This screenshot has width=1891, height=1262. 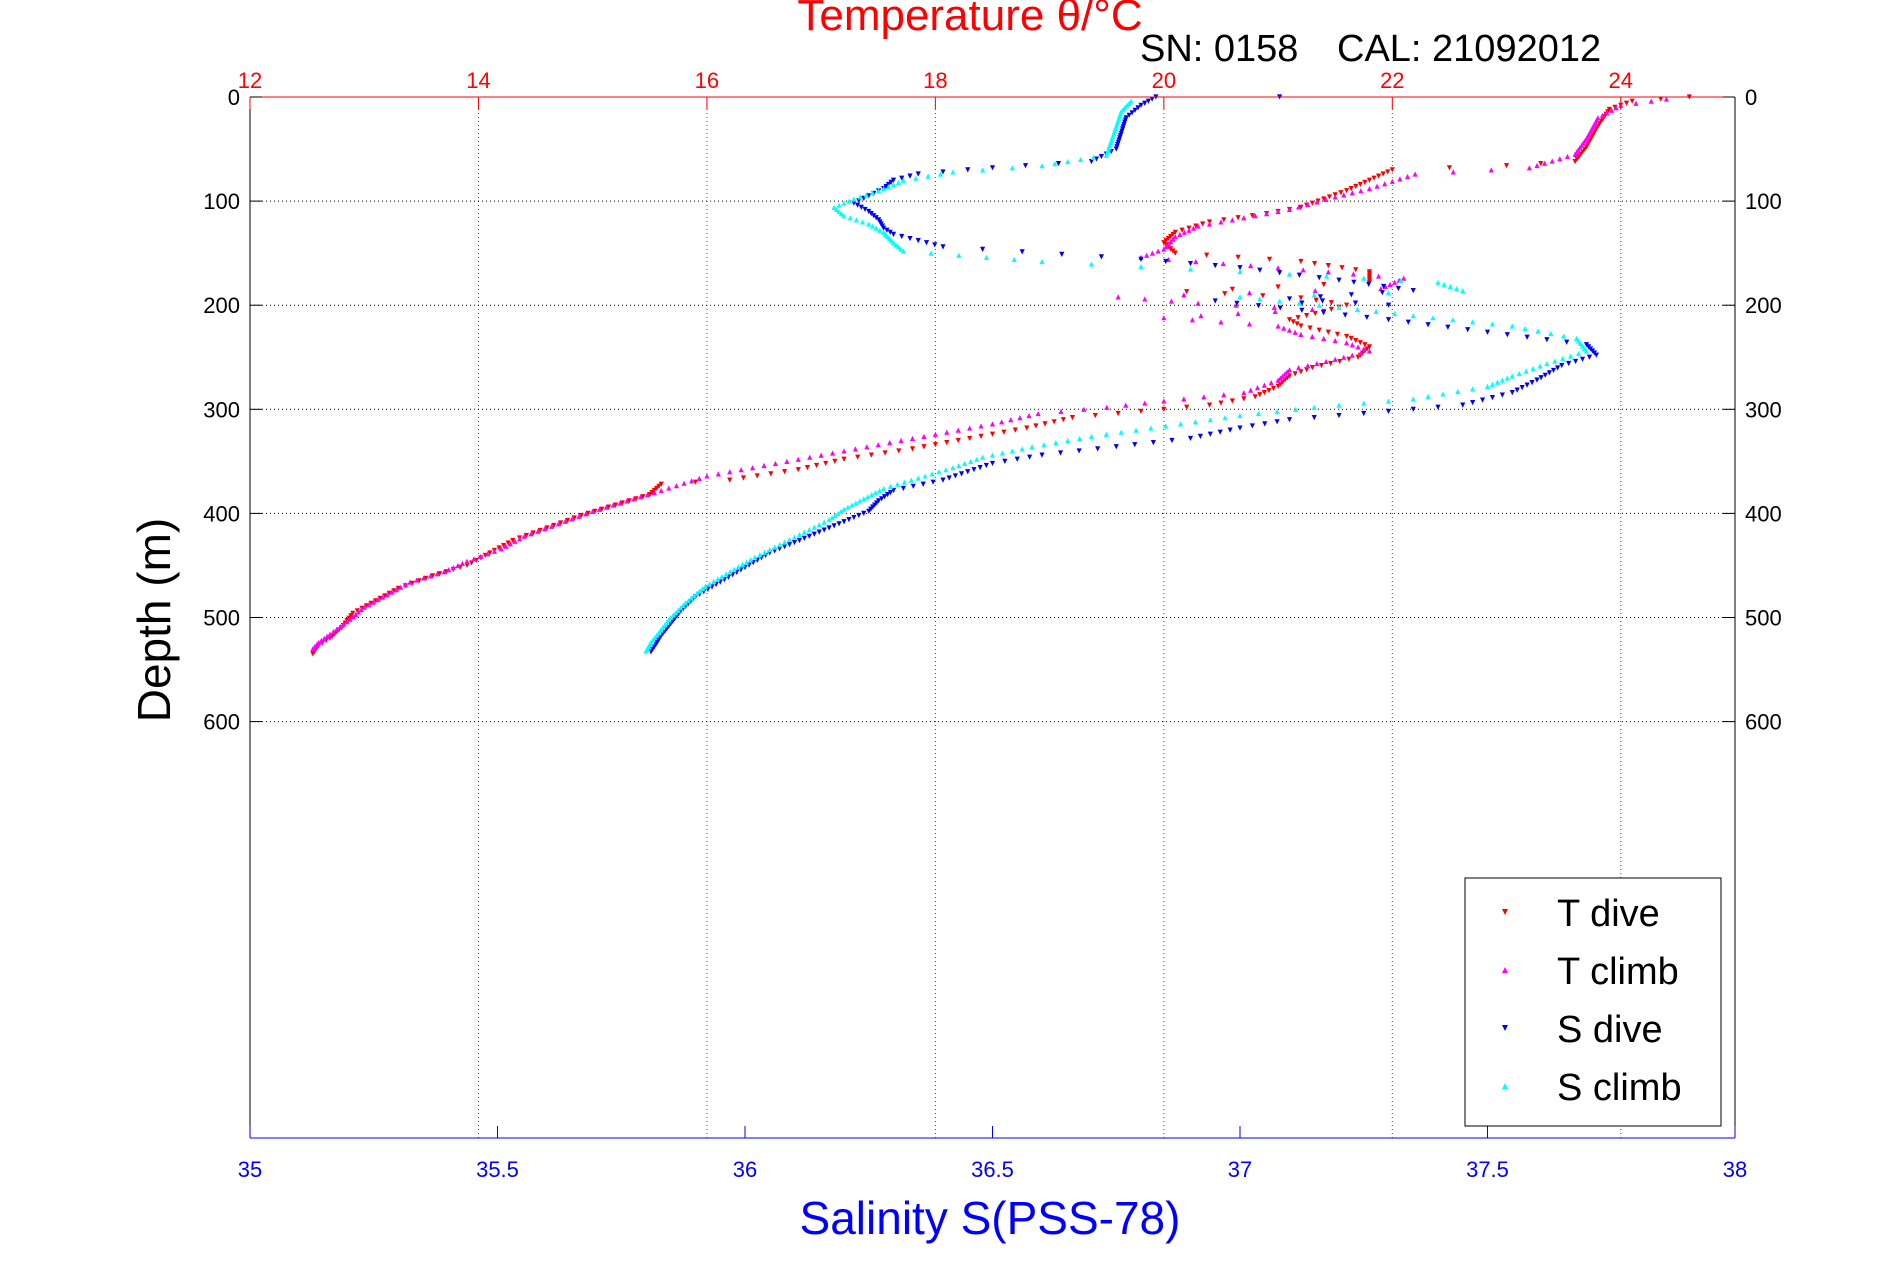 What do you see at coordinates (990, 1218) in the screenshot?
I see `x-axis-label: Salinity S(PSS-78)` at bounding box center [990, 1218].